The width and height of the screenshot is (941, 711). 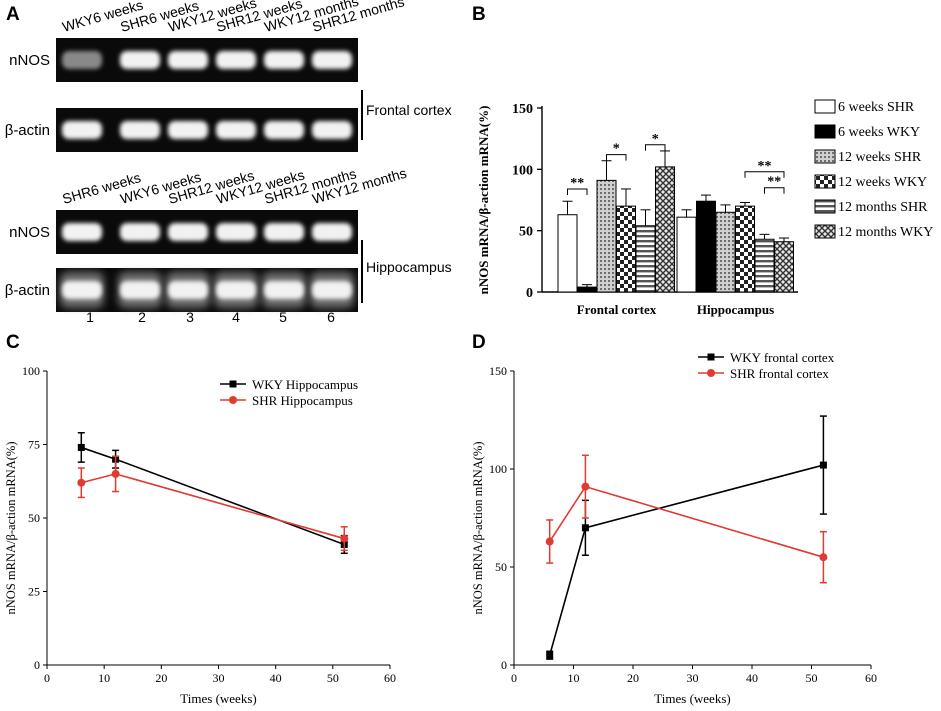 What do you see at coordinates (142, 317) in the screenshot?
I see `gel-lane-number: 2` at bounding box center [142, 317].